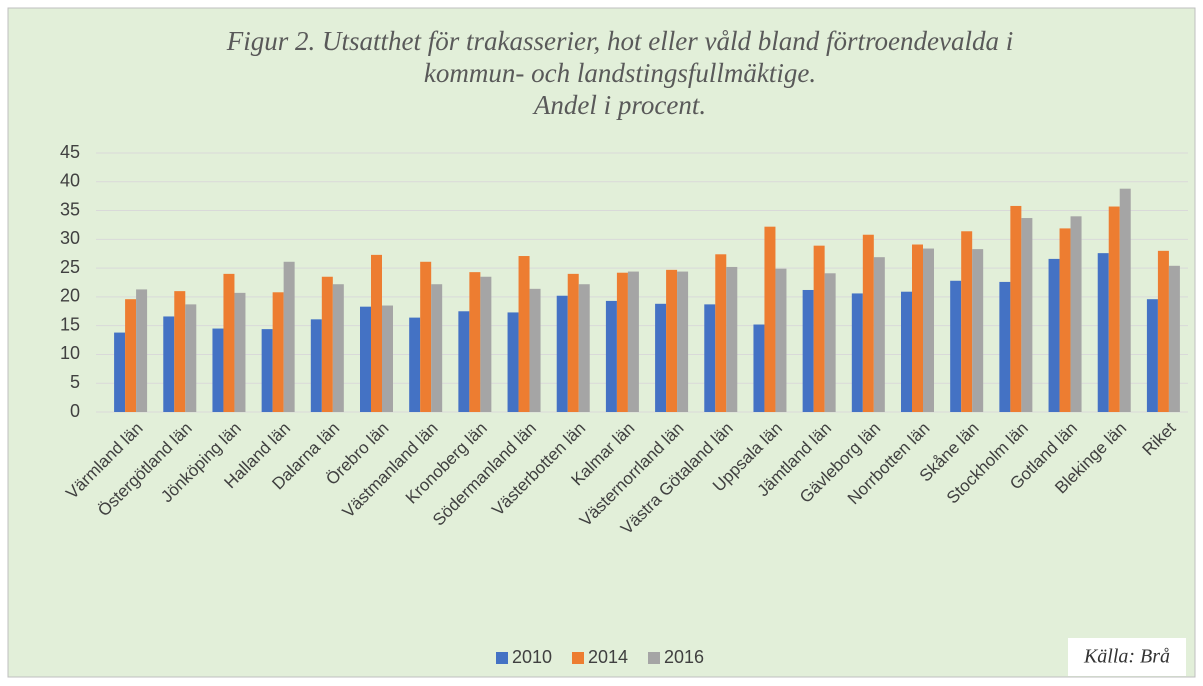 The image size is (1203, 686). Describe the element at coordinates (70, 324) in the screenshot. I see `y-tick-label: 15` at that location.